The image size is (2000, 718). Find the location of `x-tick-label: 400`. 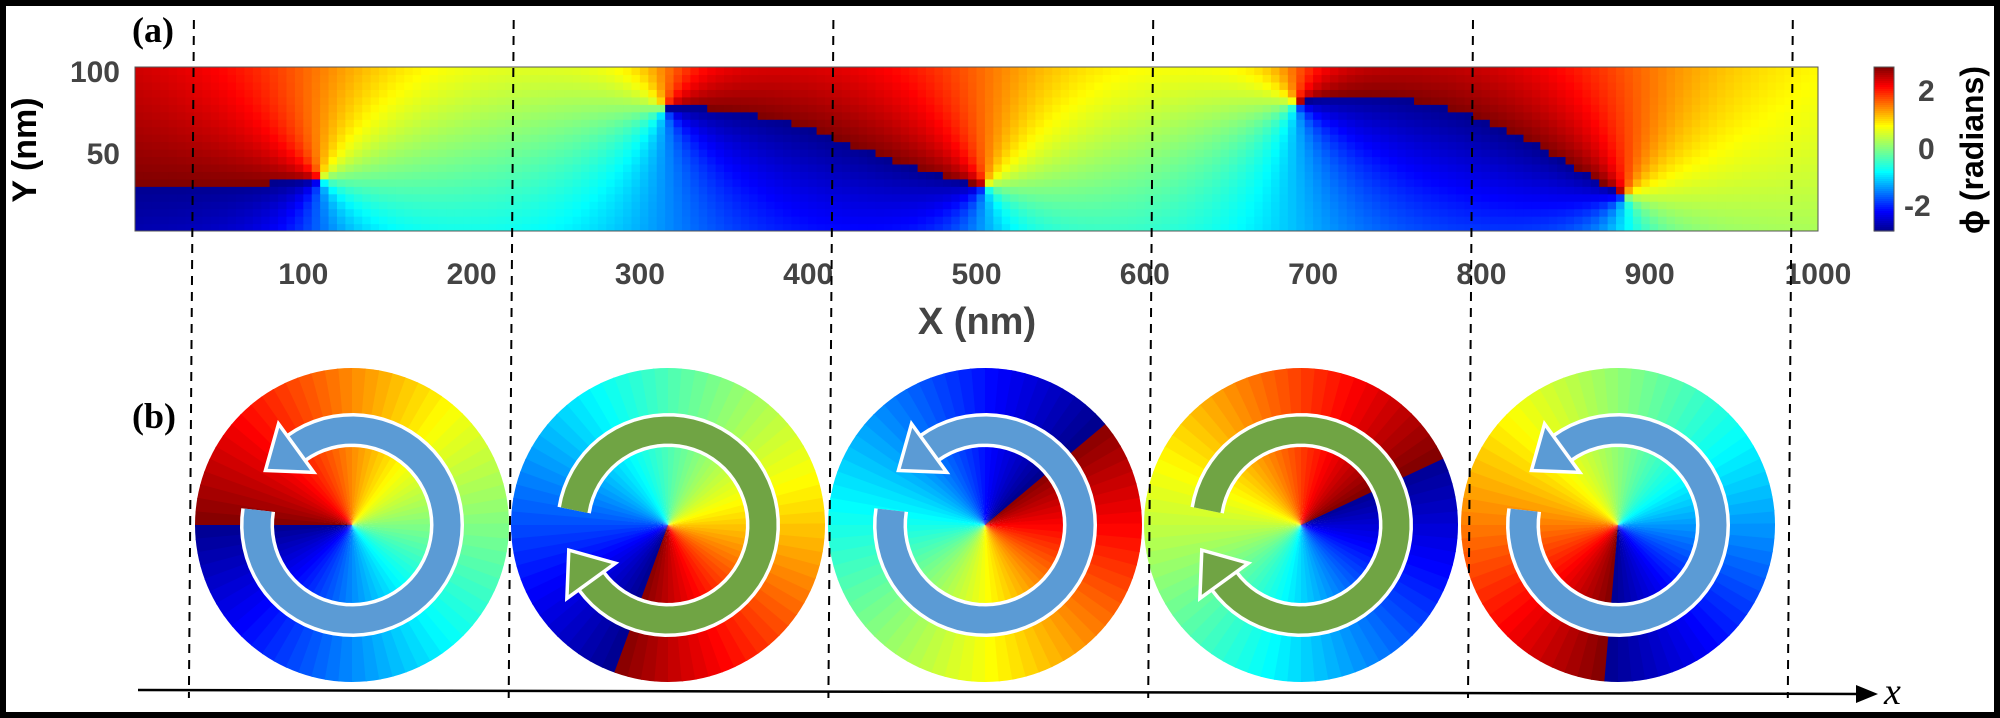

x-tick-label: 400 is located at coordinates (808, 274).